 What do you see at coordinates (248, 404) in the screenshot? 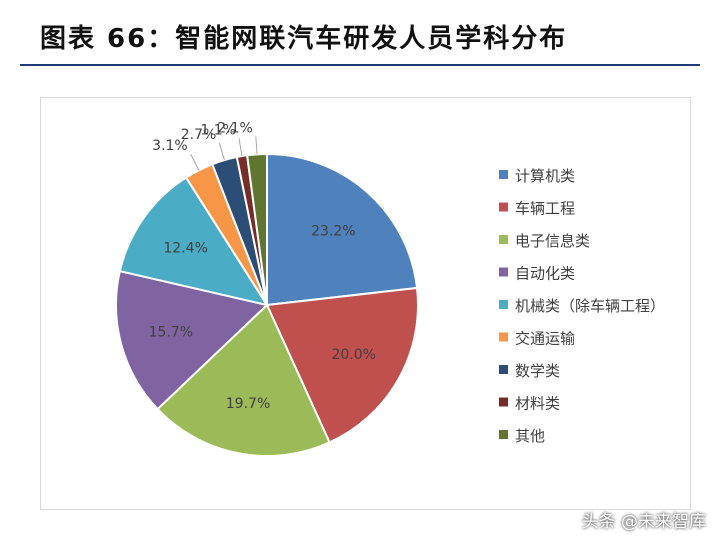
I see `data-label-3: 19.7%` at bounding box center [248, 404].